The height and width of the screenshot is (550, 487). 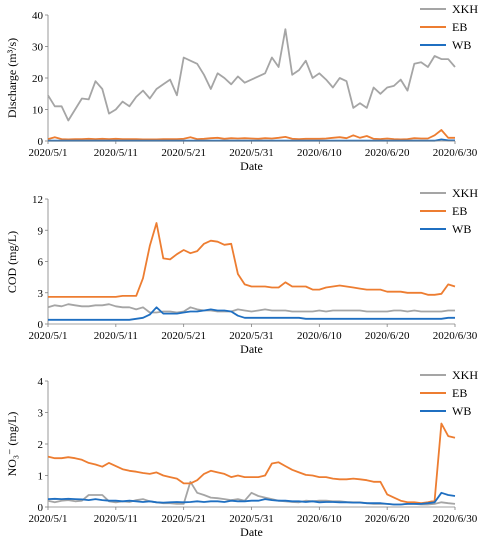 I want to click on y-axis-label: NO₃⁻ (mg/L), so click(x=12, y=444).